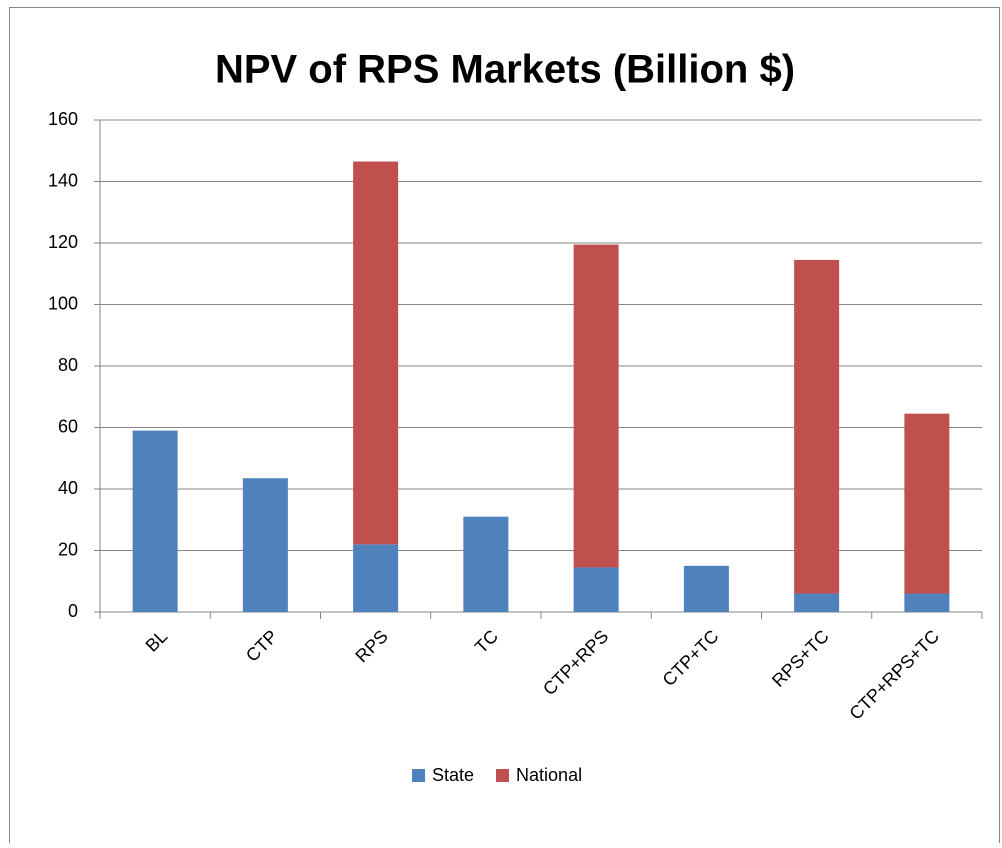  Describe the element at coordinates (68, 426) in the screenshot. I see `y-tick-label: 60` at that location.